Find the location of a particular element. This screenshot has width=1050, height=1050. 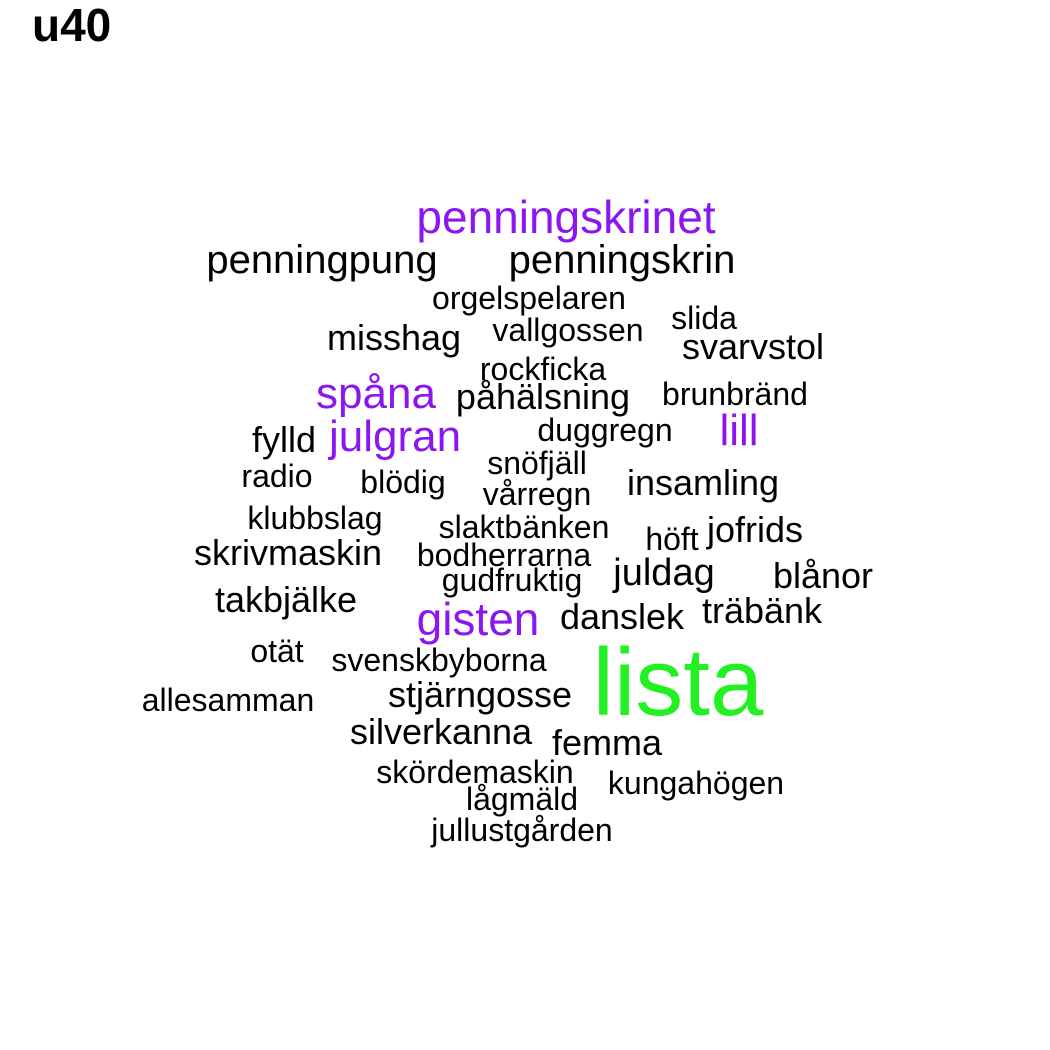

word-duggregn: duggregn is located at coordinates (605, 430).